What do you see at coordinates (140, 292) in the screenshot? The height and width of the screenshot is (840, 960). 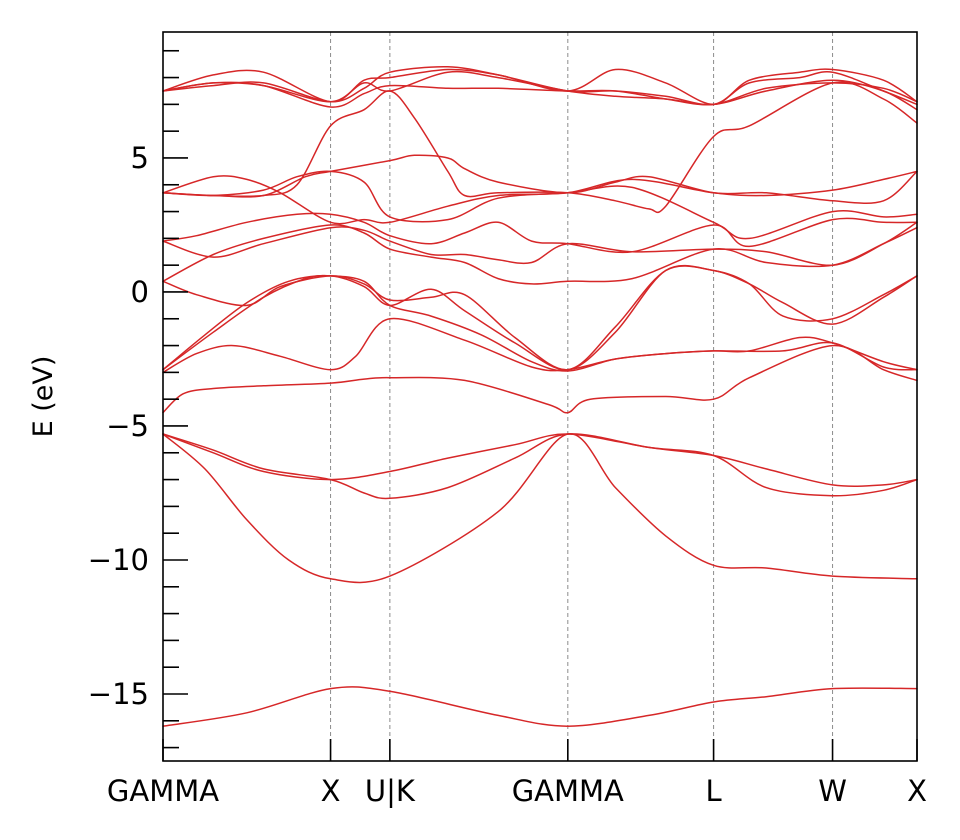 I see `y-tick-label: 0` at bounding box center [140, 292].